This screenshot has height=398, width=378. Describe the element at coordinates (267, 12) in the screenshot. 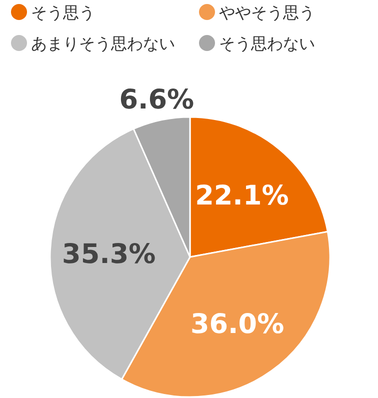

I see `legend-label: ややそう思う` at that location.